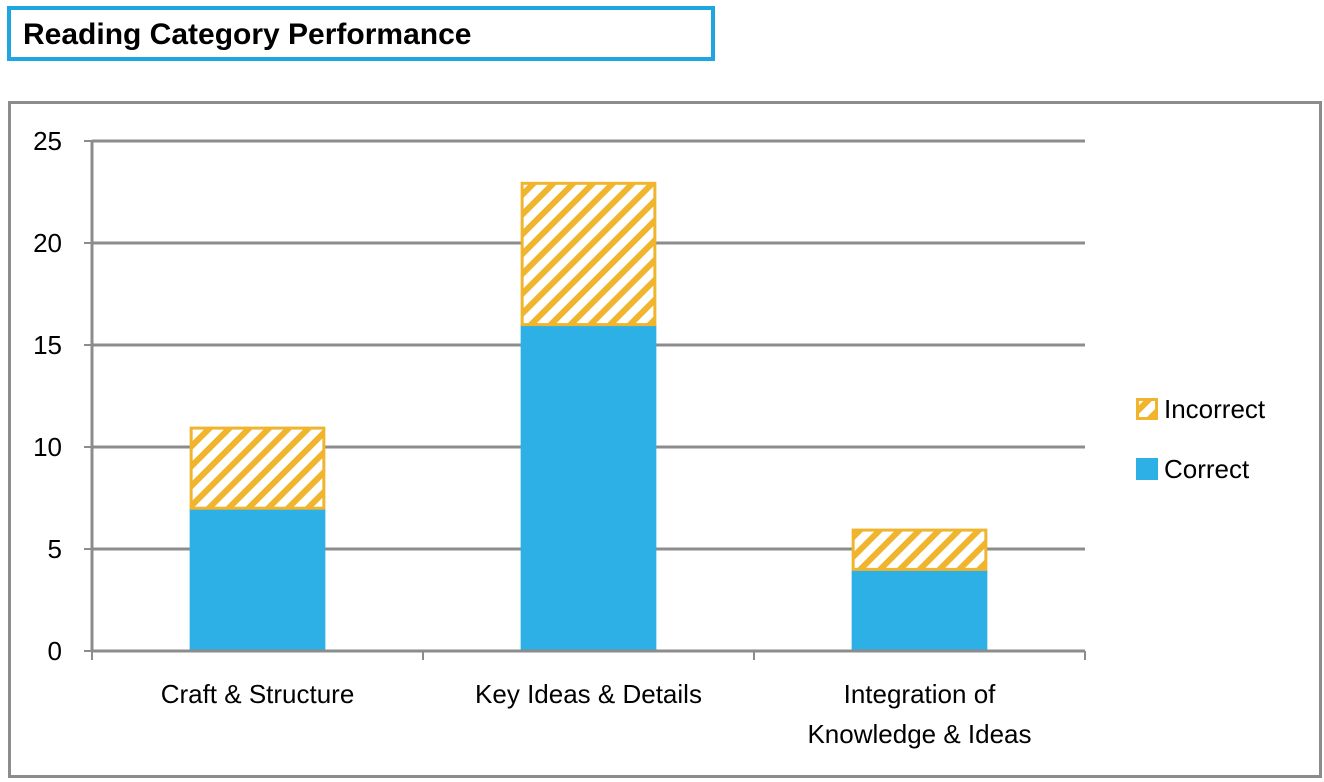  I want to click on legend-label: Correct, so click(1207, 469).